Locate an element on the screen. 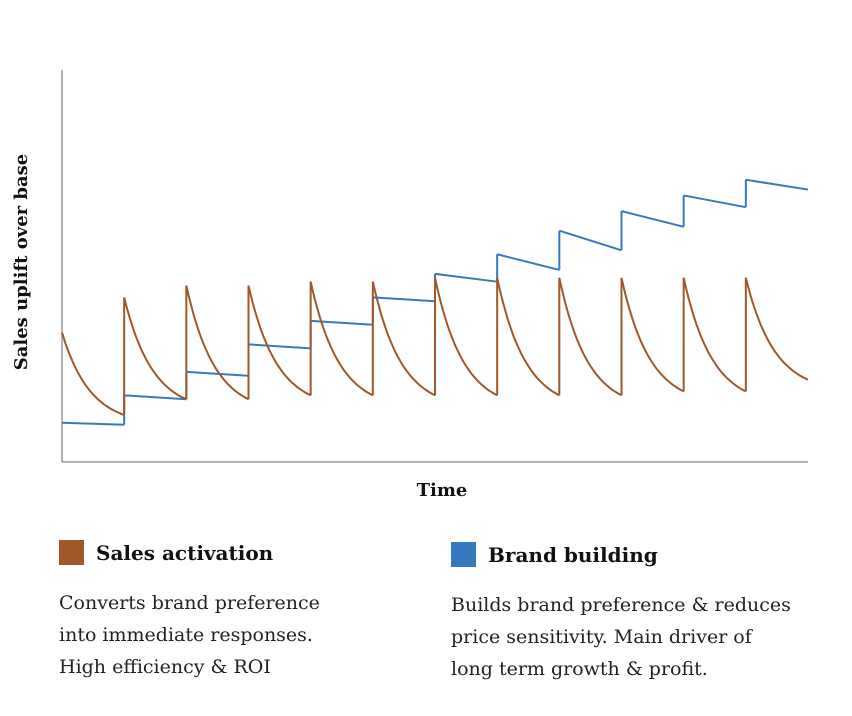  brand-building-desc-line: long term growth & profit. is located at coordinates (579, 669).